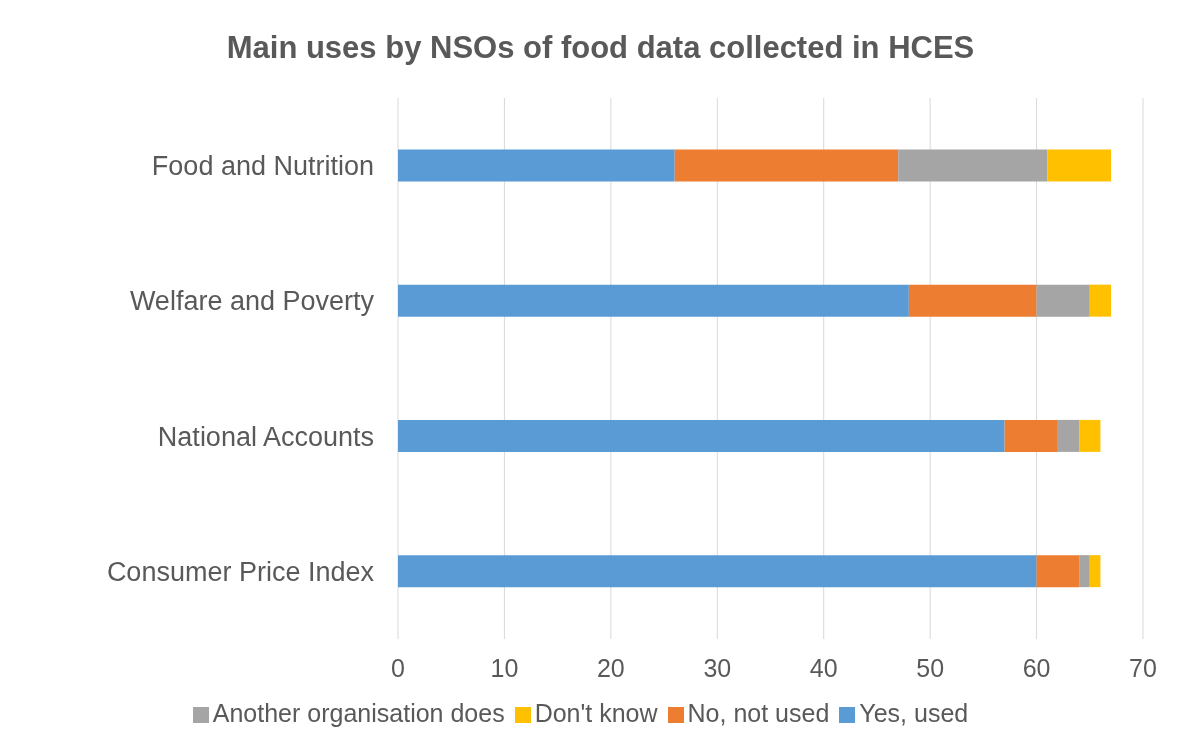 This screenshot has height=745, width=1201. I want to click on x-tick-label: 10, so click(504, 667).